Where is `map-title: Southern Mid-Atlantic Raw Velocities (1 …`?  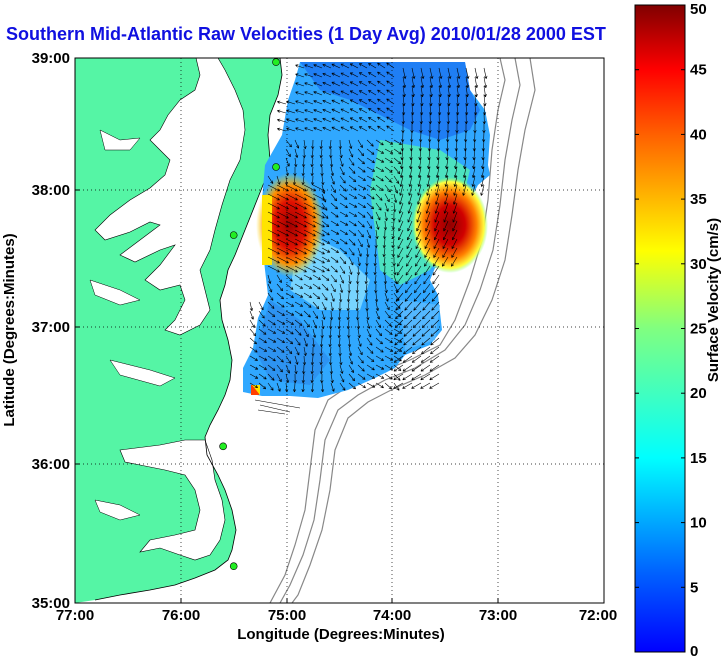
map-title: Southern Mid-Atlantic Raw Velocities (1 … is located at coordinates (306, 34).